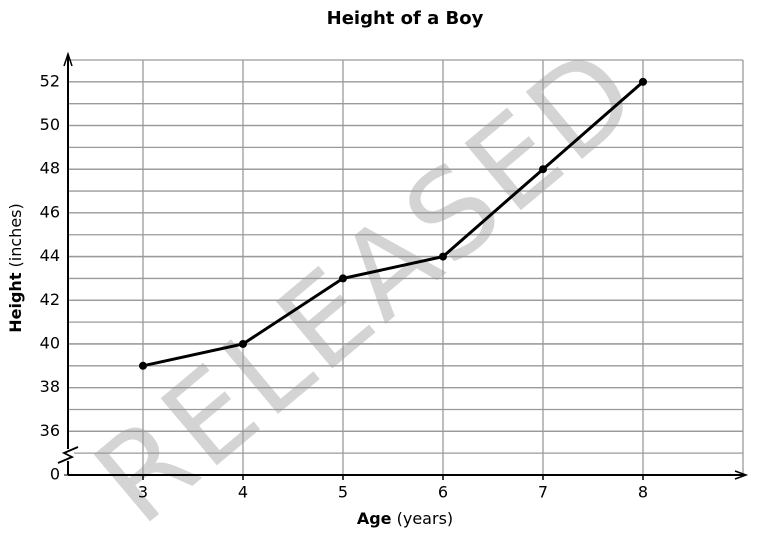 The image size is (759, 538). Describe the element at coordinates (50, 386) in the screenshot. I see `y-tick-label: 38` at that location.